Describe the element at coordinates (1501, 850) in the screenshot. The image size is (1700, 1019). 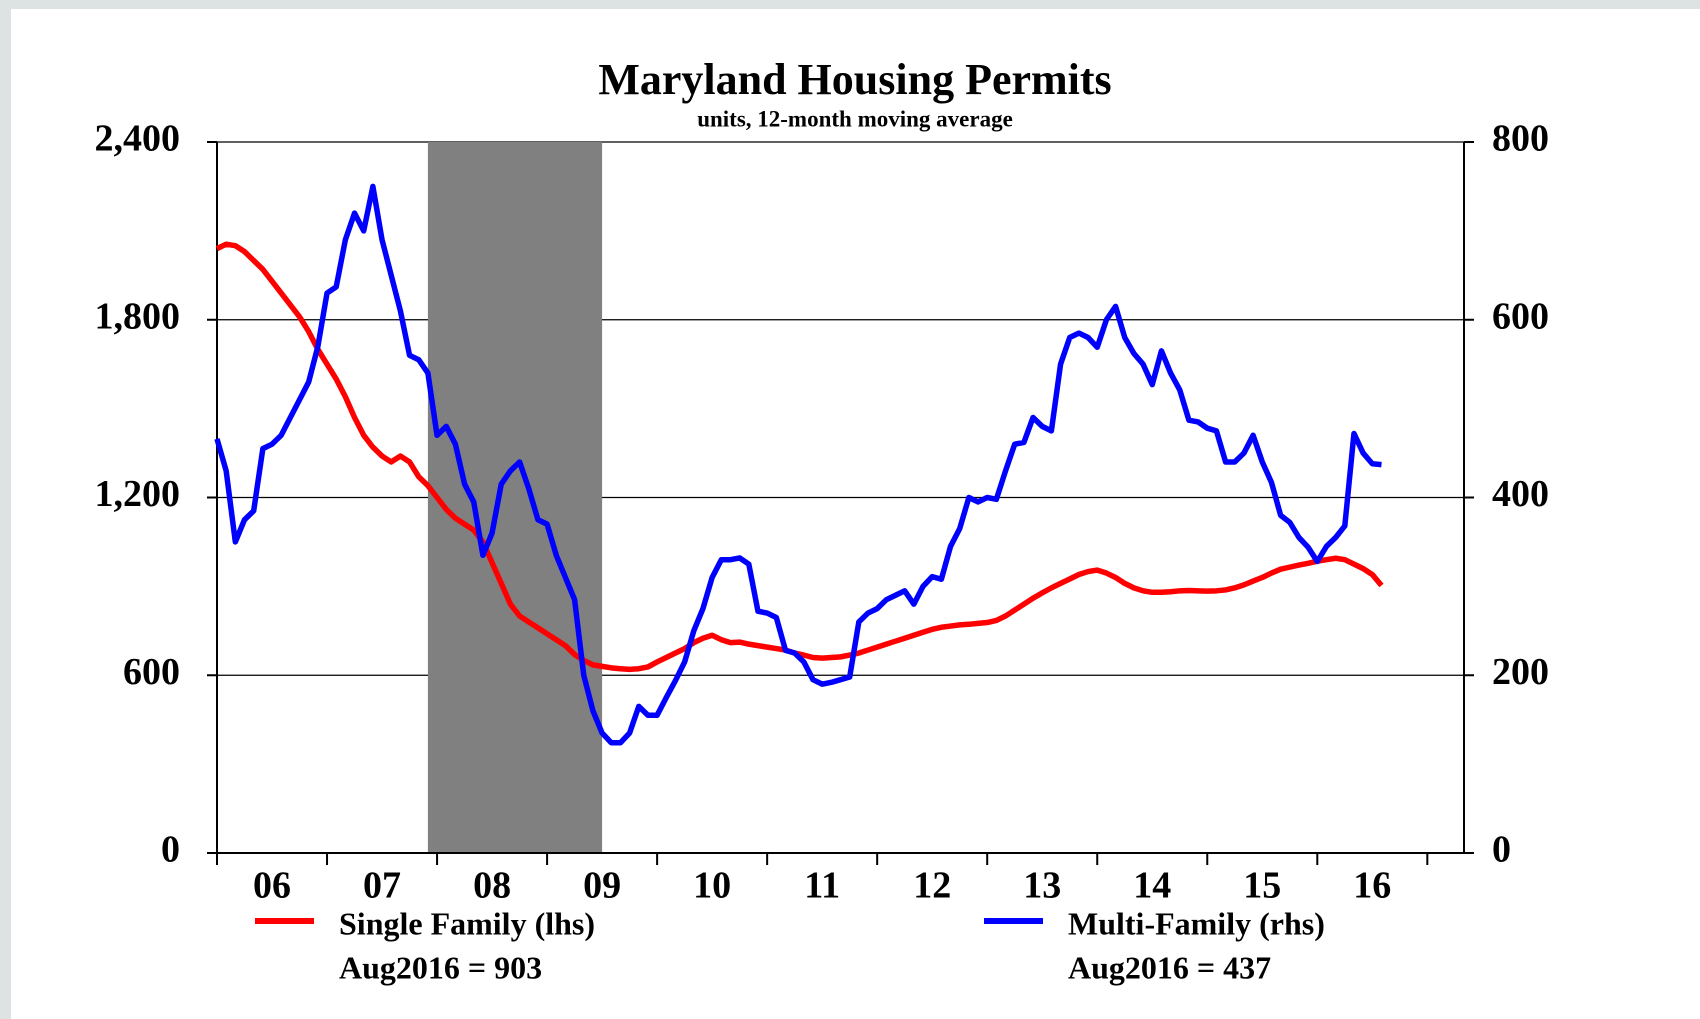
I see `y2-tick-label: 0` at that location.